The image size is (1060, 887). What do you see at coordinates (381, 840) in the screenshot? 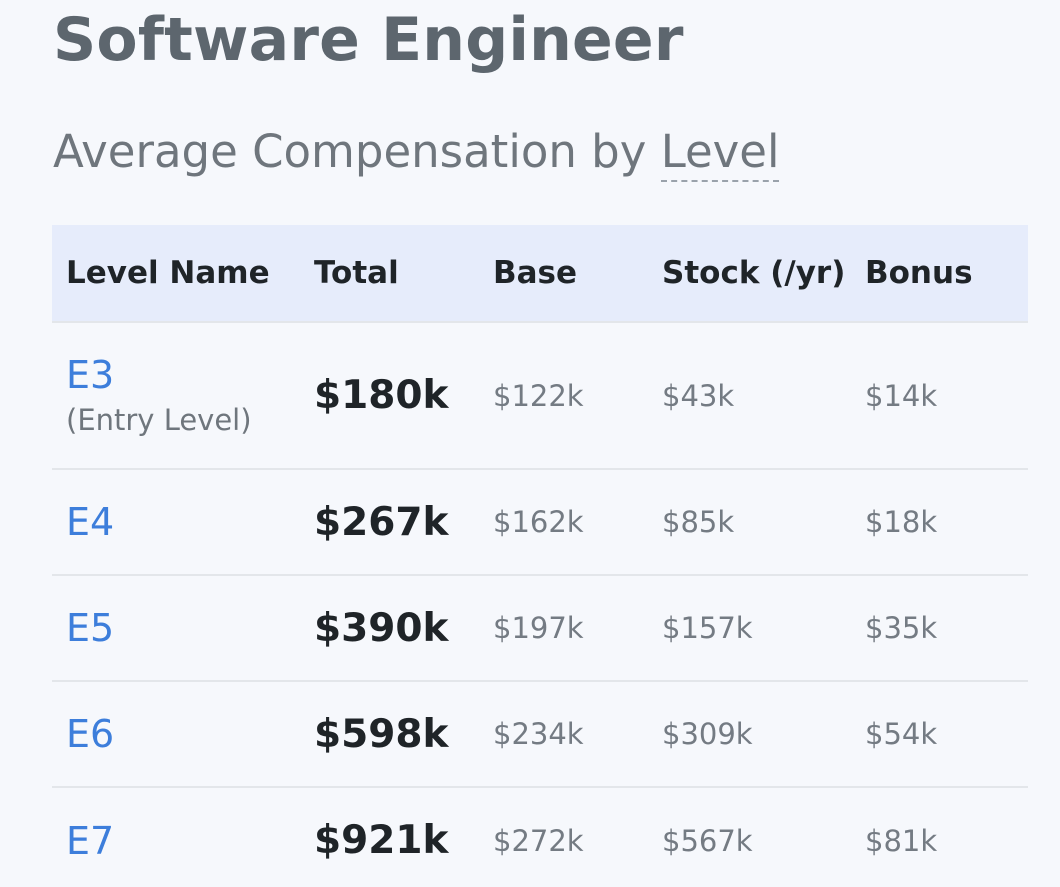
I see `total-cell: $921k` at bounding box center [381, 840].